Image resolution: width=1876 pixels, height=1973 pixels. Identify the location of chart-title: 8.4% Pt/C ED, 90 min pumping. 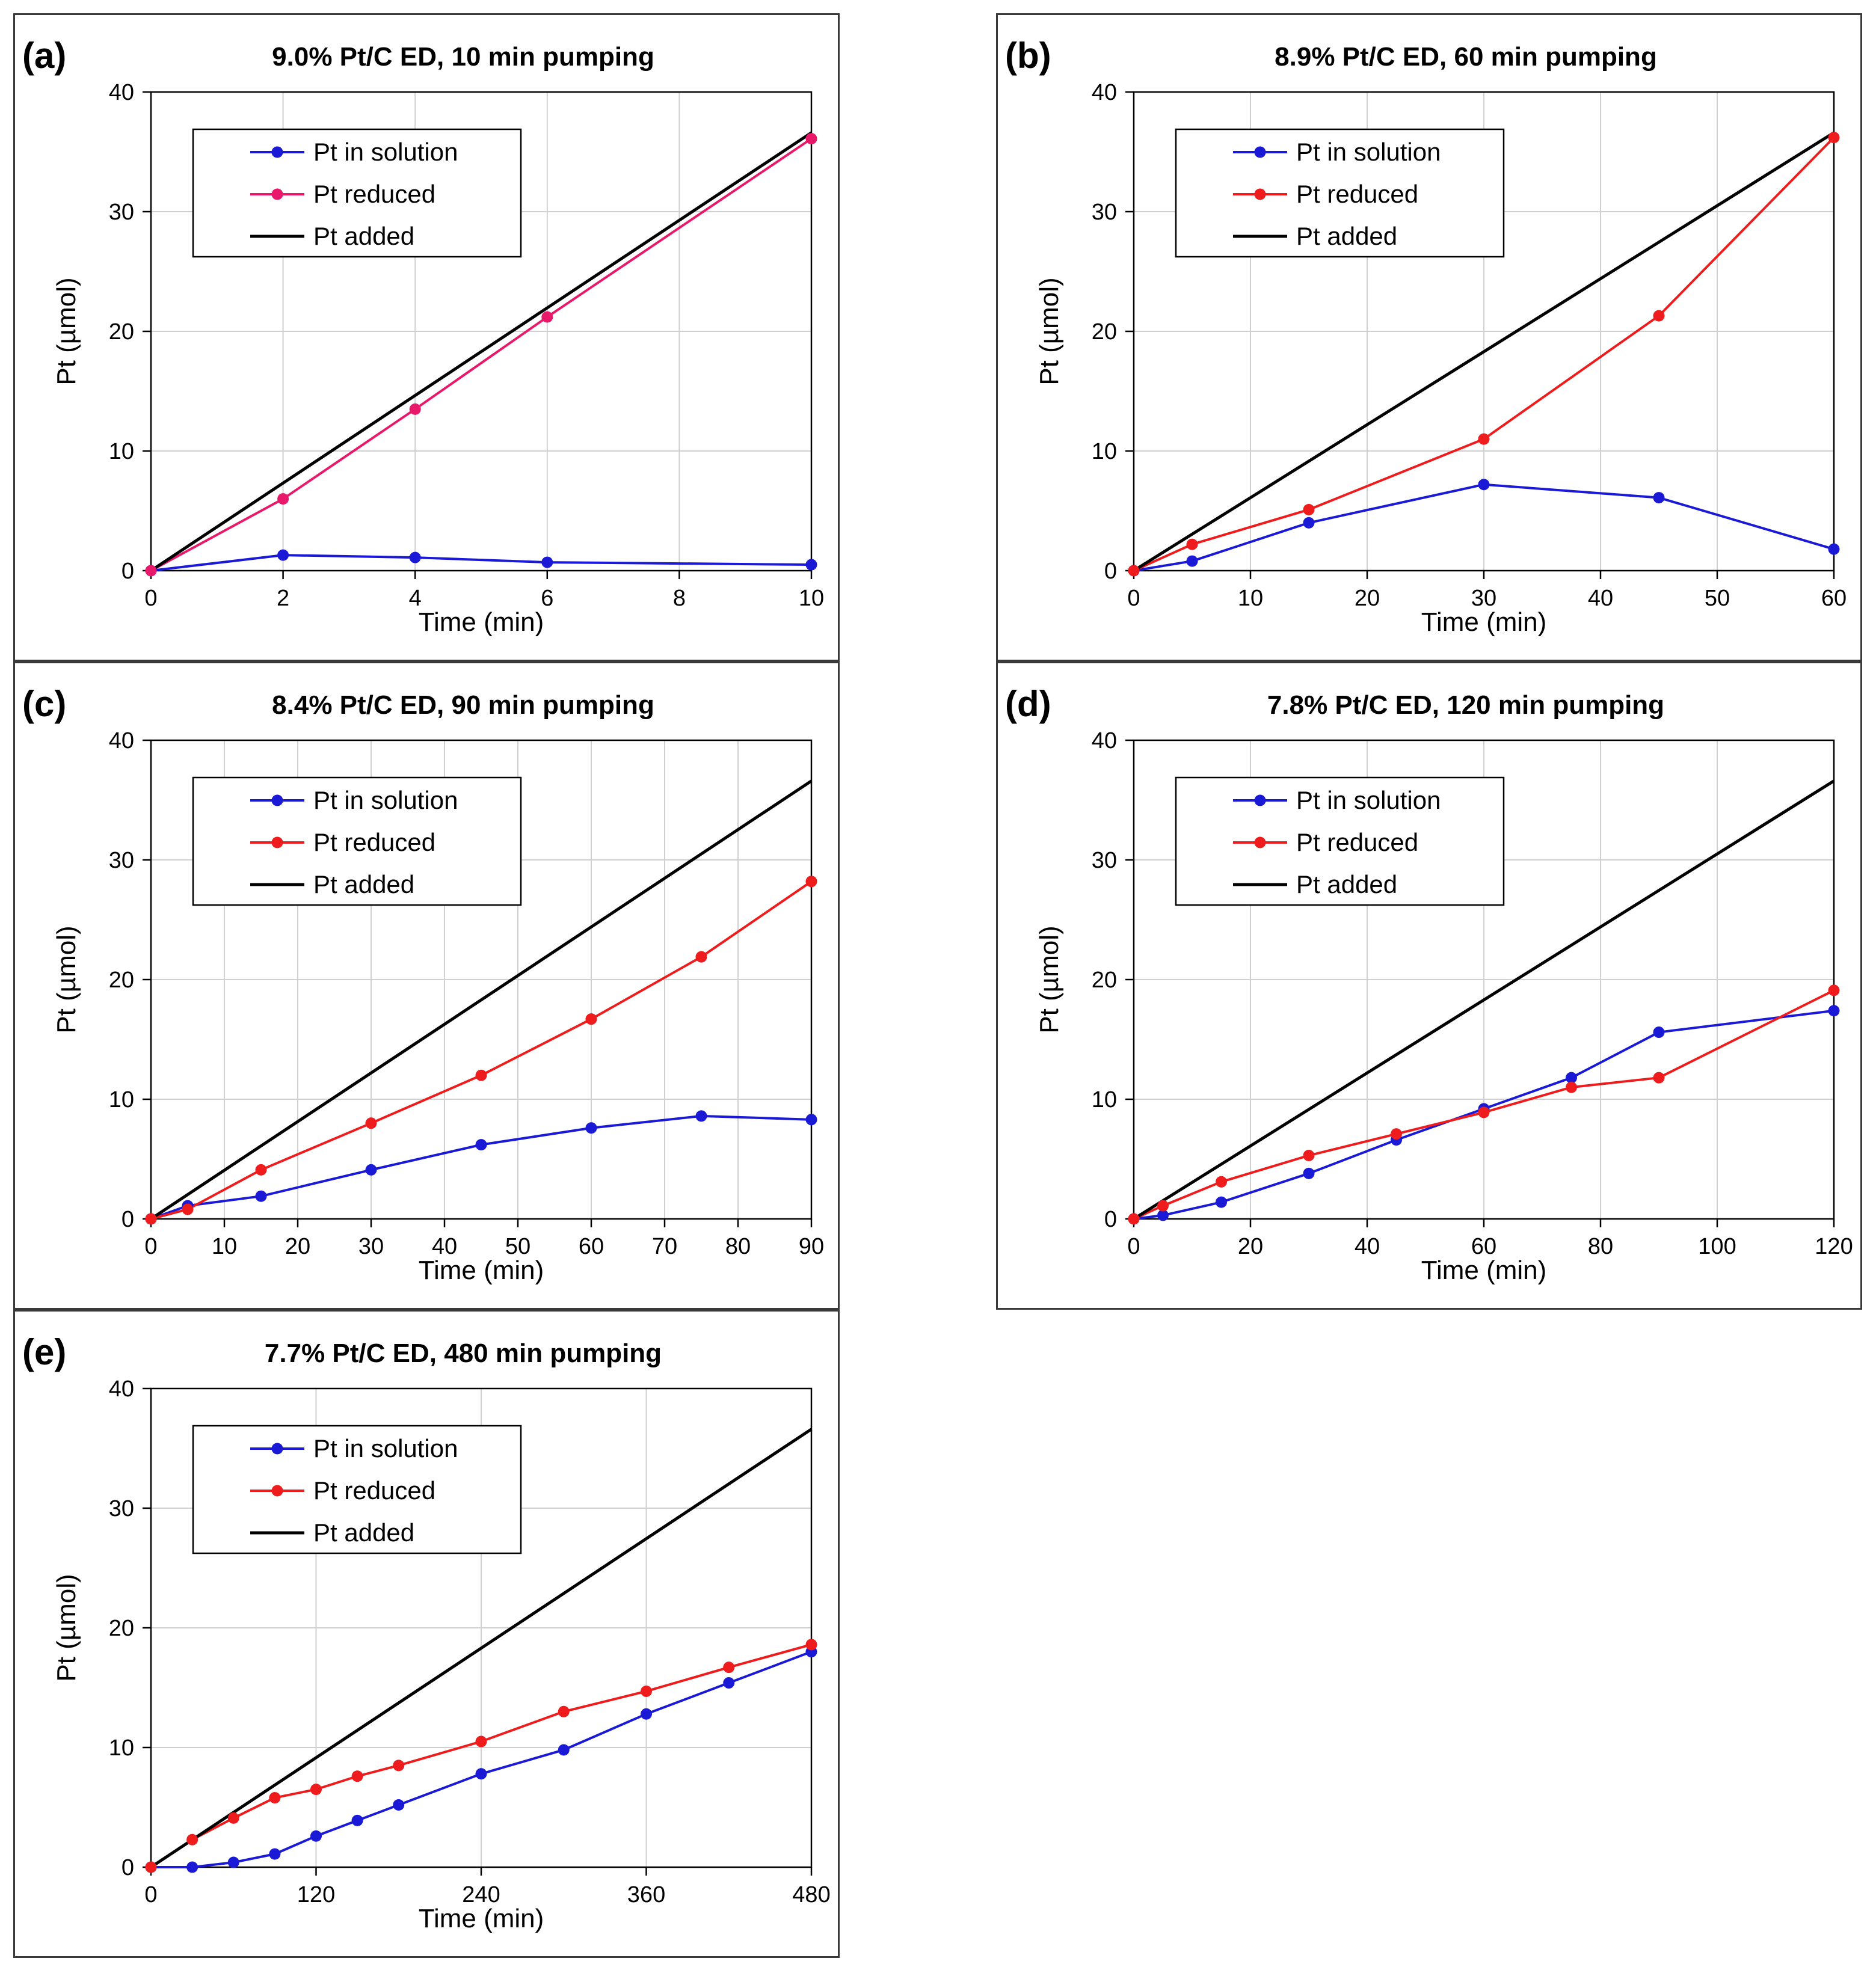
(463, 705).